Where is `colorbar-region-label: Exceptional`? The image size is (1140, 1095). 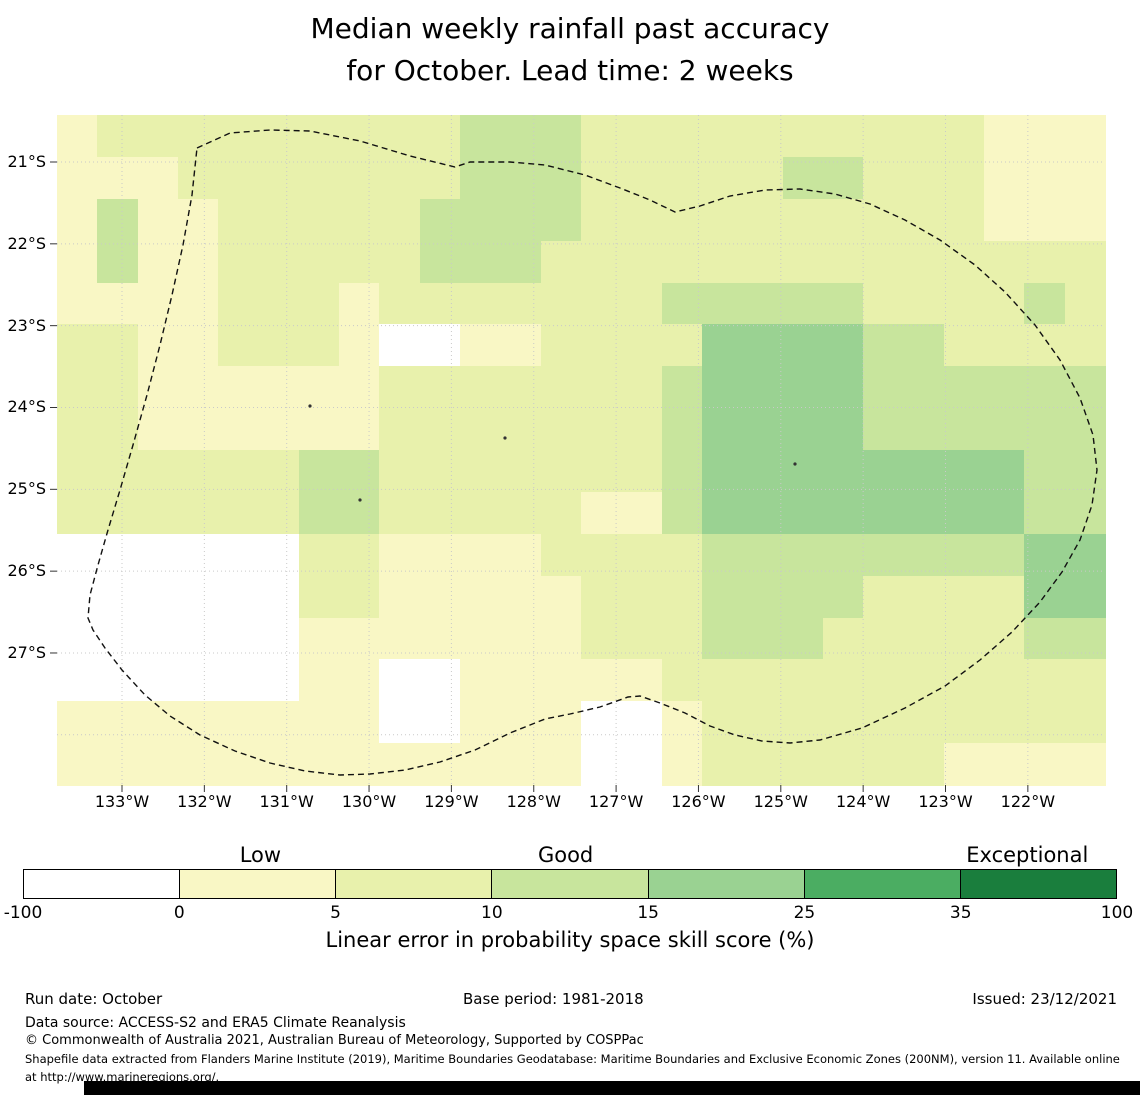
colorbar-region-label: Exceptional is located at coordinates (1027, 855).